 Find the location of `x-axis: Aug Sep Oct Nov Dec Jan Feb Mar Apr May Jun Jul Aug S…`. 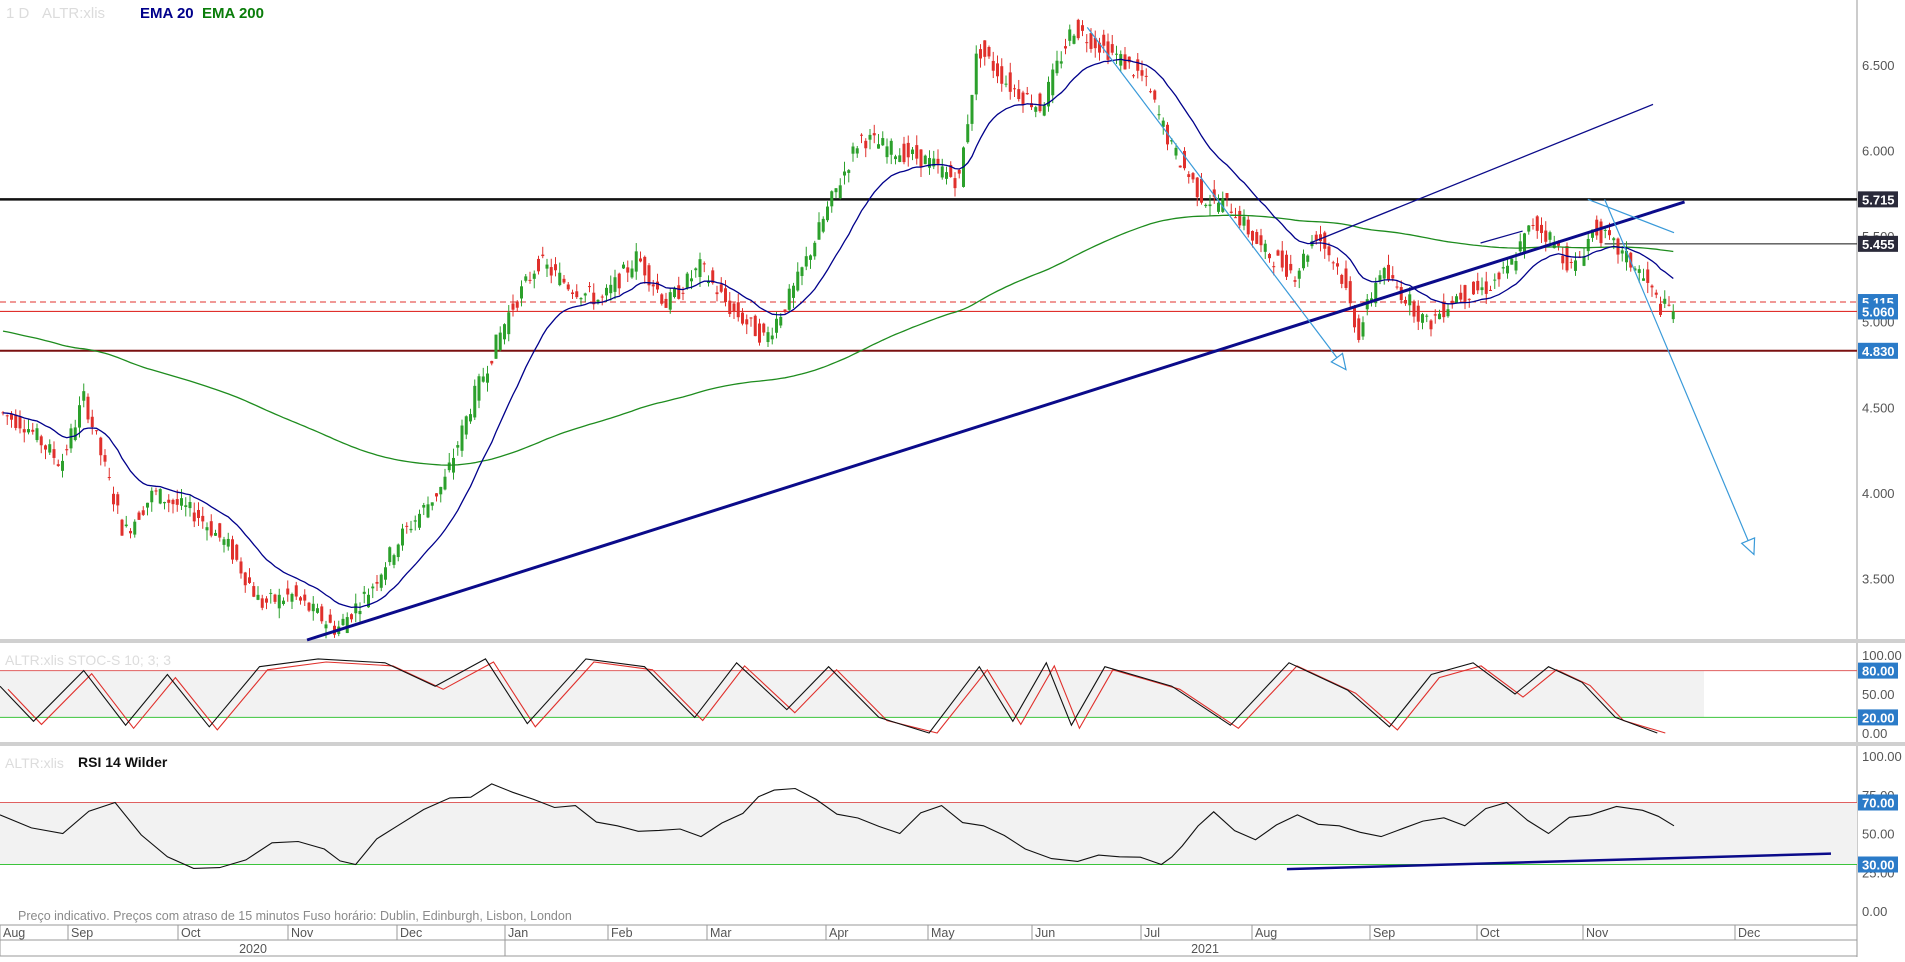

x-axis: Aug Sep Oct Nov Dec Jan Feb Mar Apr May Jun Jul Aug S… is located at coordinates (880, 940).